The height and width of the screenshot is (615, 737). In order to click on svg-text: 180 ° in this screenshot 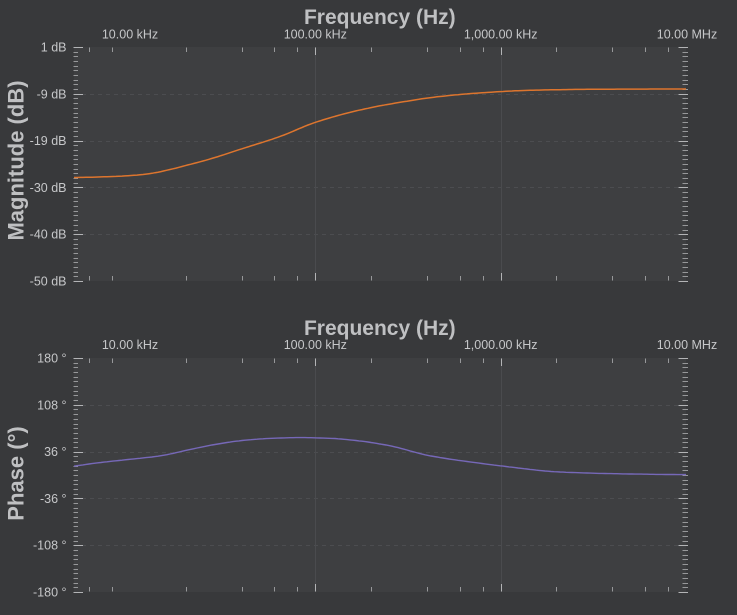, I will do `click(51, 359)`.